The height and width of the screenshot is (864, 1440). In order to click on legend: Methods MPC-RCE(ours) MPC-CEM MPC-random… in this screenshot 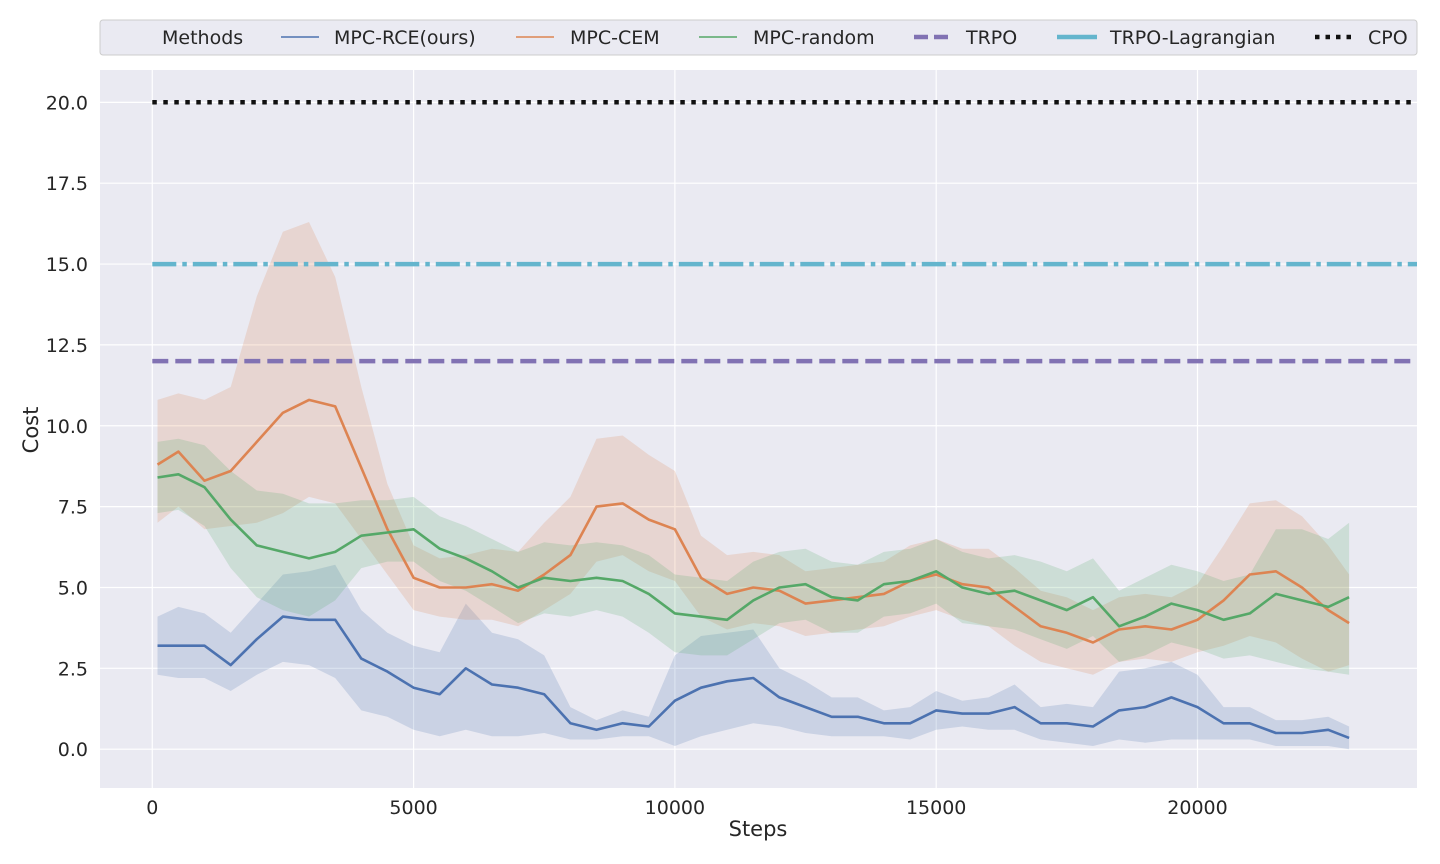, I will do `click(758, 37)`.